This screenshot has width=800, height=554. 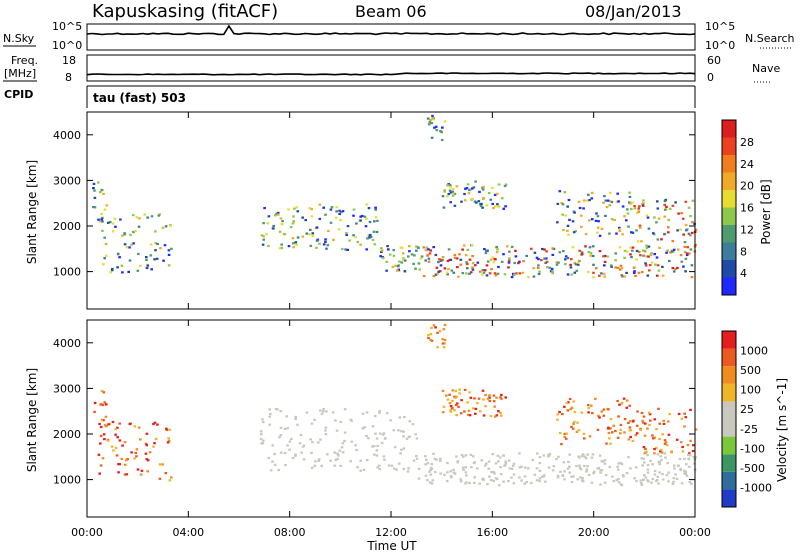 I want to click on freq-label-line2: [MHz], so click(x=20, y=73).